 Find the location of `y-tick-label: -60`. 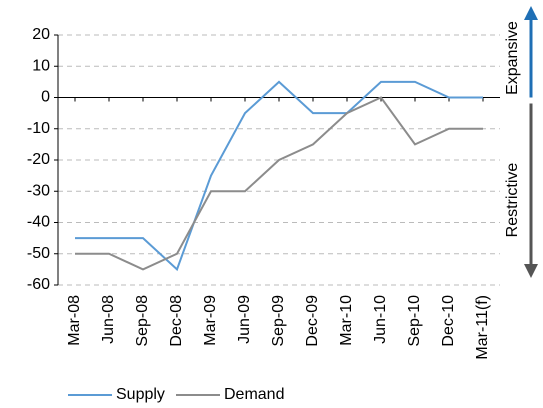

y-tick-label: -60 is located at coordinates (38, 284).